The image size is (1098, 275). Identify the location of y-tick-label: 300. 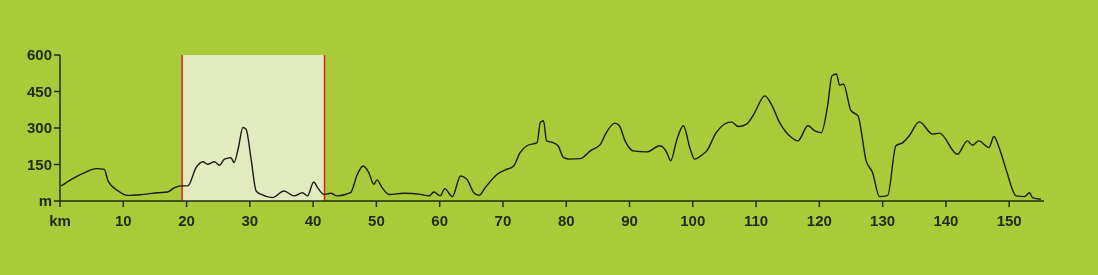
(39, 128).